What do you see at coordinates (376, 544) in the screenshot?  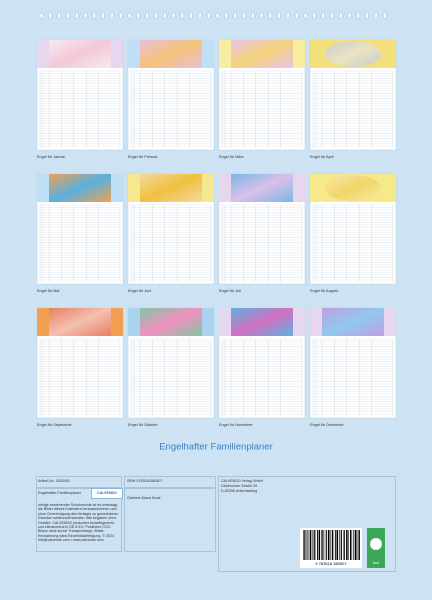 I see `eco-leaf` at bounding box center [376, 544].